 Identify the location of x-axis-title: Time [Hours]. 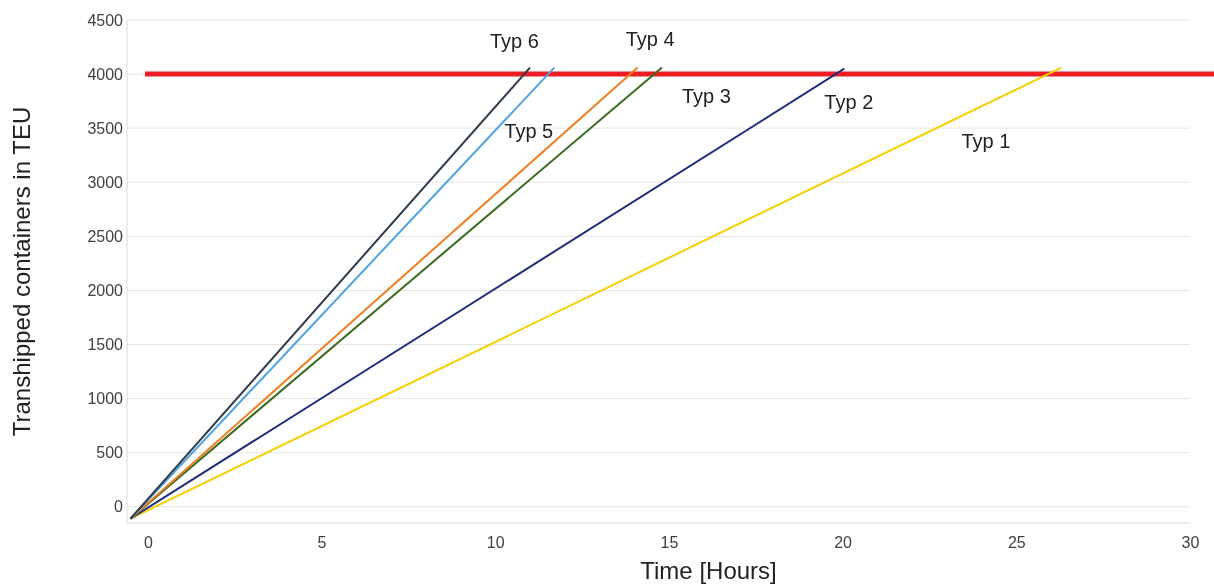
(708, 570).